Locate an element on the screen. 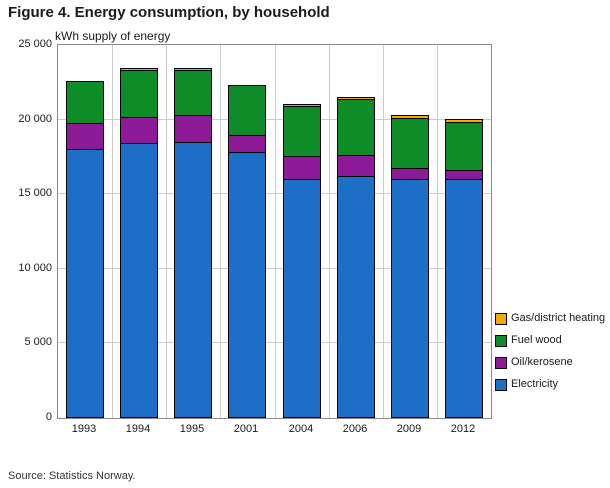 The image size is (610, 488). legend-item-gas-district-heating: Gas/district heating is located at coordinates (551, 318).